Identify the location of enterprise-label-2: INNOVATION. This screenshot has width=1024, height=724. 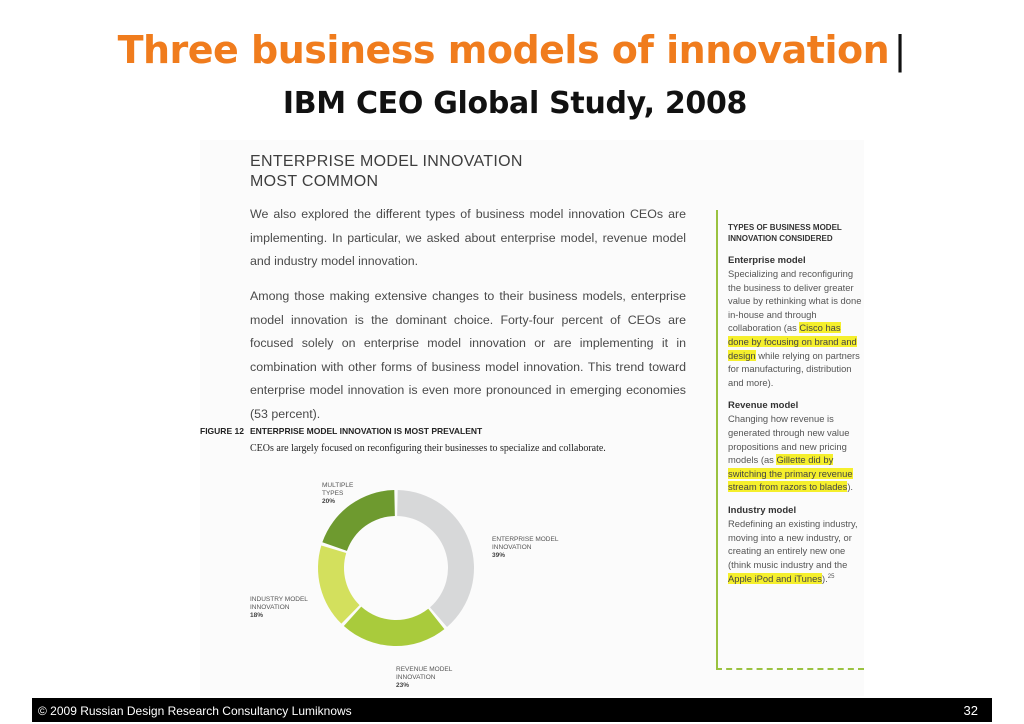
(512, 547).